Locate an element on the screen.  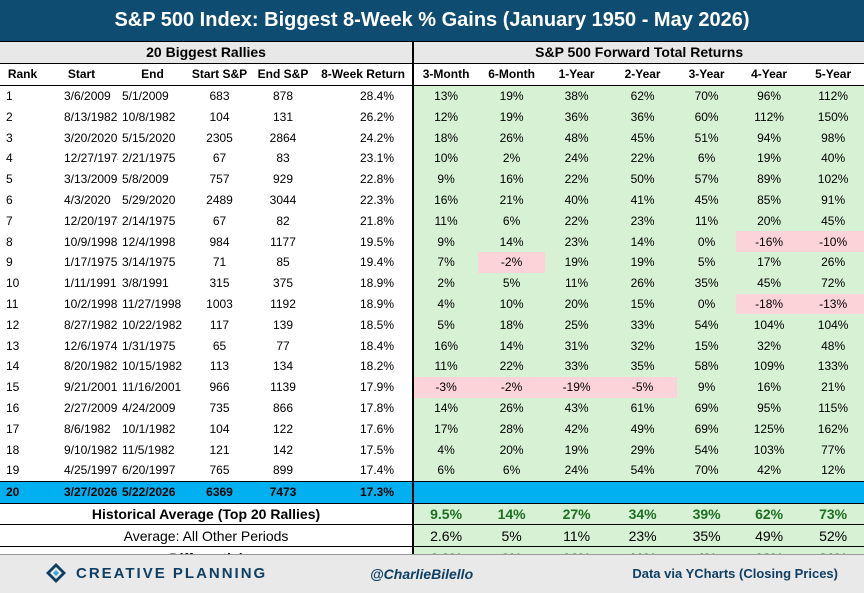
table-cell: 10/1/1982 is located at coordinates (149, 428).